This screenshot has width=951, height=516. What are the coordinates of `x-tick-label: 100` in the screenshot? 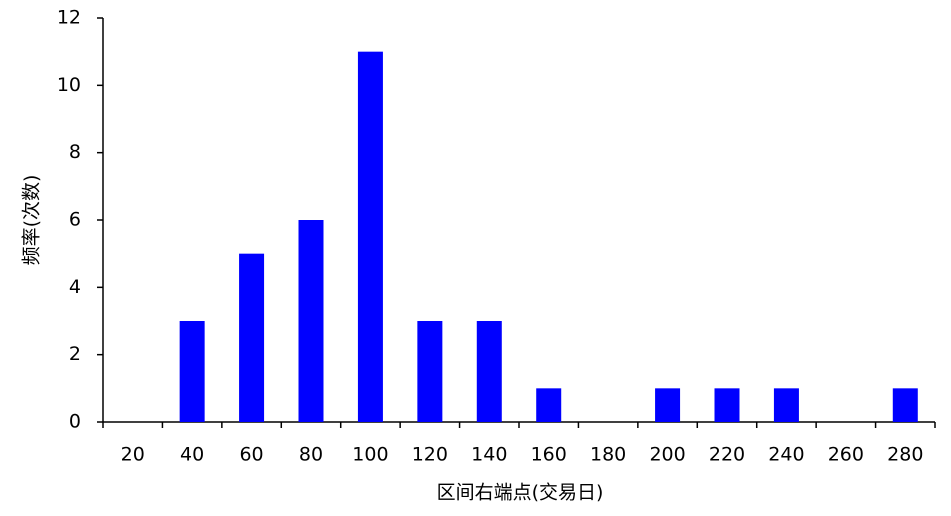 It's located at (370, 455).